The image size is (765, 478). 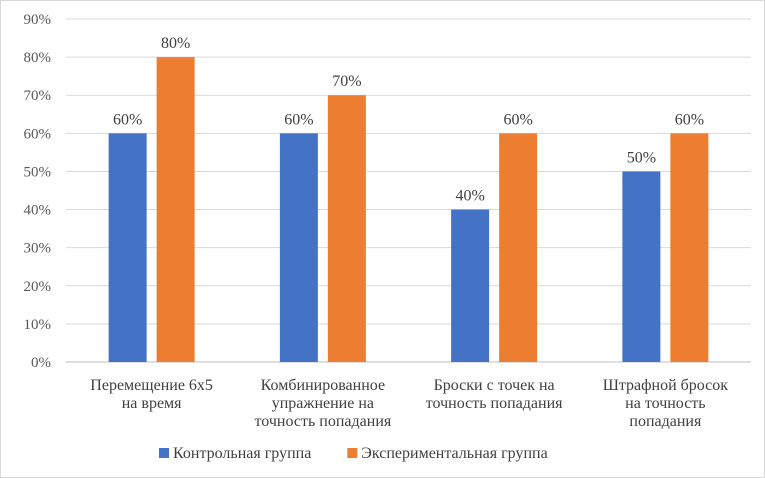 I want to click on legend-label: Экспериментальная группа, so click(x=454, y=453).